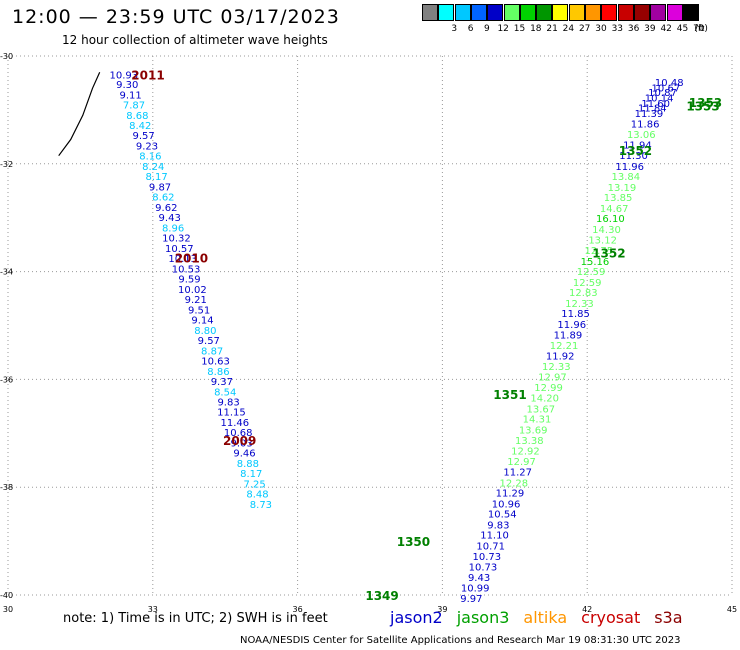  Describe the element at coordinates (503, 29) in the screenshot. I see `legend-label: 12` at that location.